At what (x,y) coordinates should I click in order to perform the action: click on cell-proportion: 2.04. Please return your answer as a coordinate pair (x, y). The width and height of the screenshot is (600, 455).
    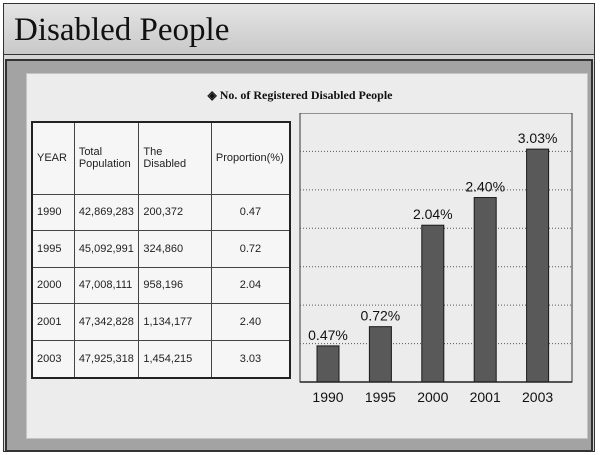
    Looking at the image, I should click on (250, 285).